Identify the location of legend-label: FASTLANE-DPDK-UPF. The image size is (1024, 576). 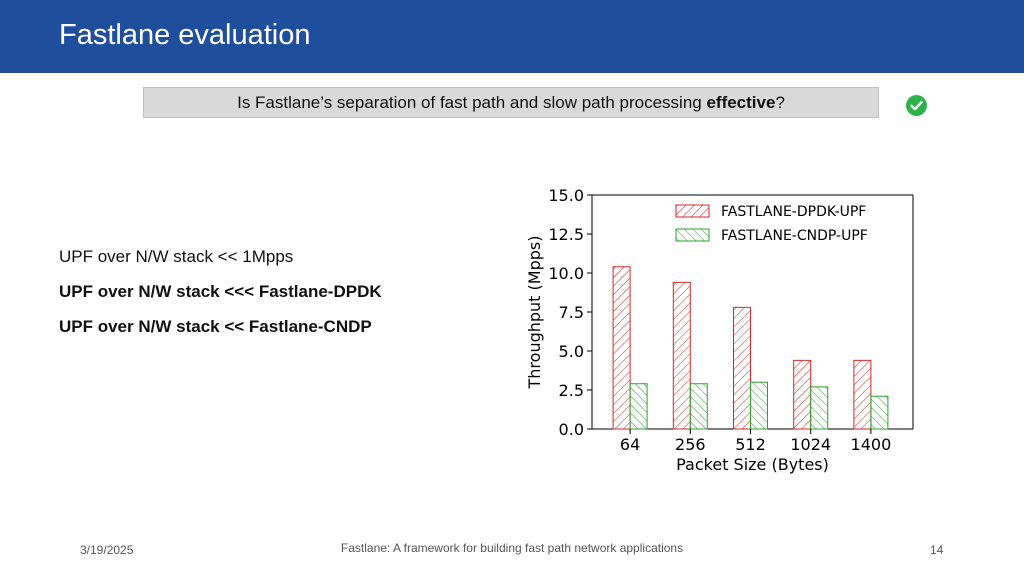
(793, 212).